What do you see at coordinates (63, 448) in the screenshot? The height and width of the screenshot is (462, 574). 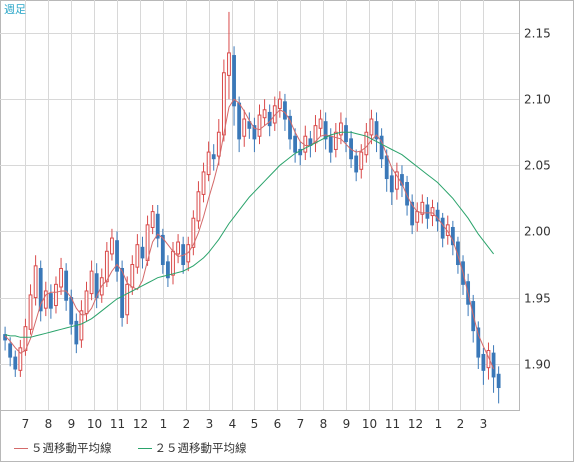 I see `legend-item-ma5: ５週移動平均線` at bounding box center [63, 448].